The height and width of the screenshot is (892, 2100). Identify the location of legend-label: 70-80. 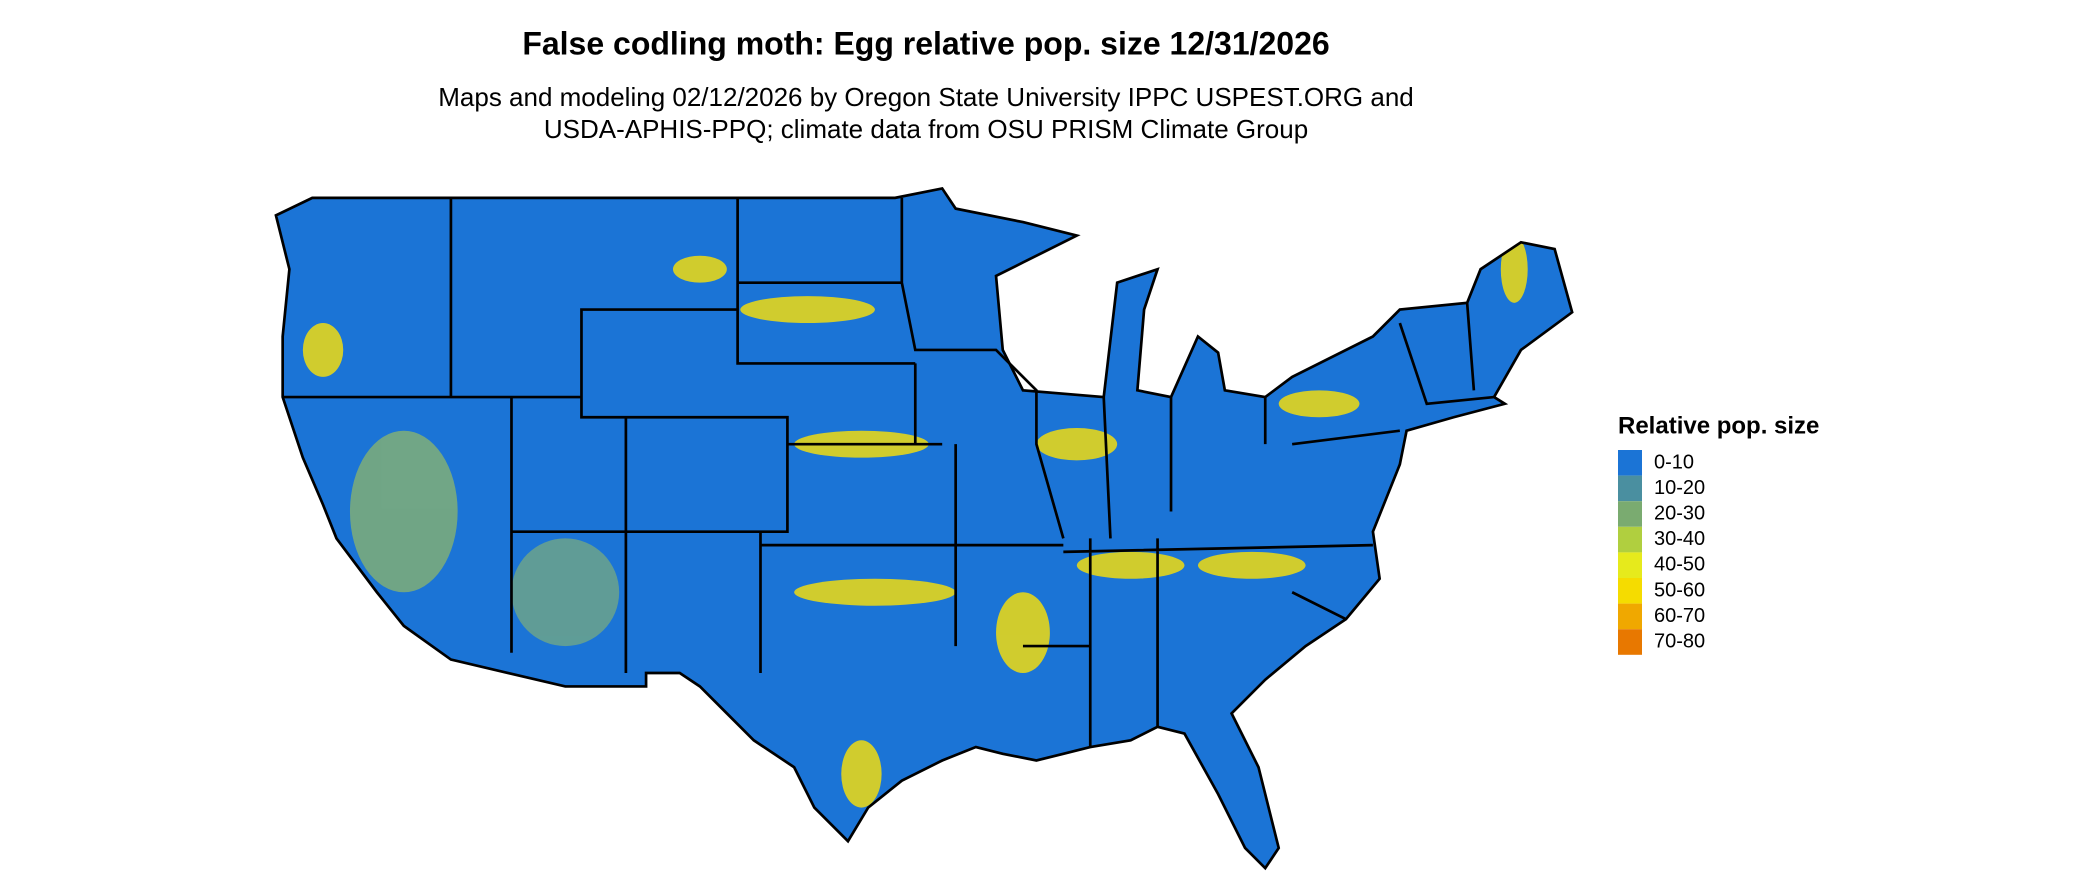
(1679, 641).